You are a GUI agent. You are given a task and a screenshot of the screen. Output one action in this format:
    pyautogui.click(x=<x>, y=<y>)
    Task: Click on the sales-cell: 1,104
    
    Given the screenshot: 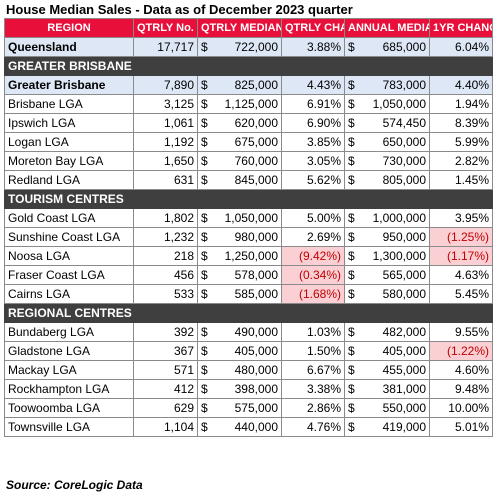 What is the action you would take?
    pyautogui.click(x=165, y=427)
    